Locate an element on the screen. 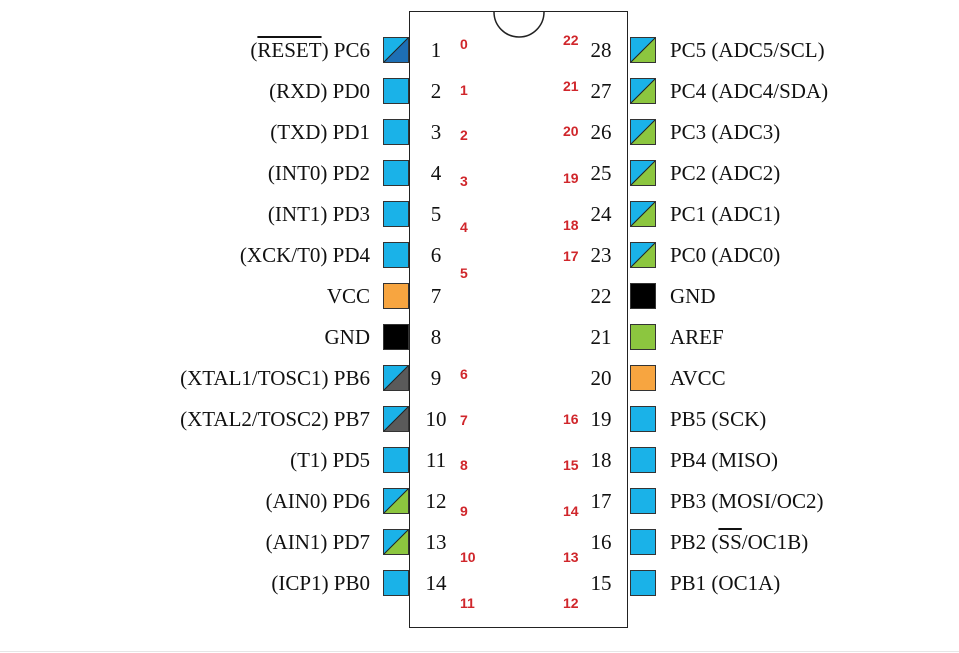 Image resolution: width=959 pixels, height=653 pixels. pin-label-text: (AIN0) PD6 is located at coordinates (317, 501).